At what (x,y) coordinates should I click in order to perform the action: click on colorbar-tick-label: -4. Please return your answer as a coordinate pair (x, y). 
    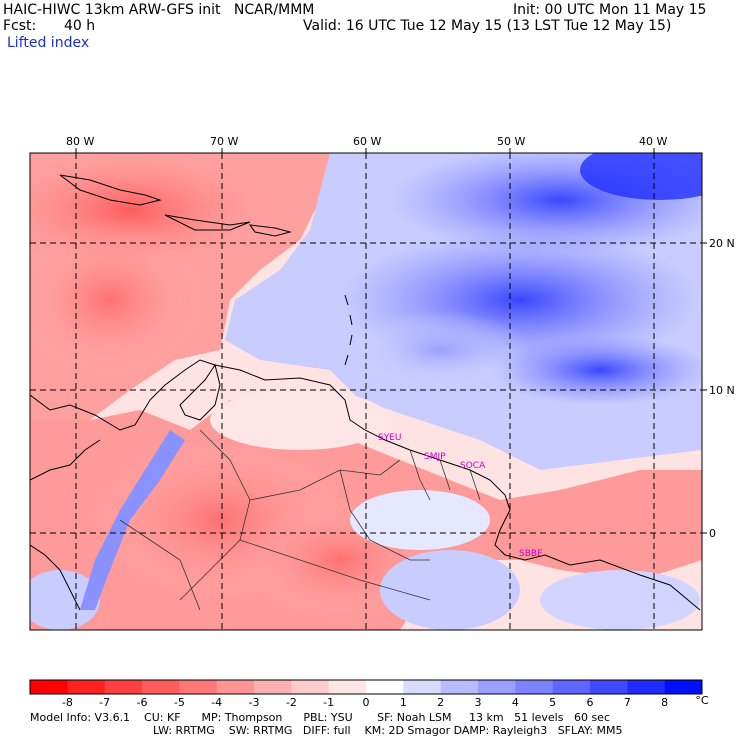
    Looking at the image, I should click on (217, 702).